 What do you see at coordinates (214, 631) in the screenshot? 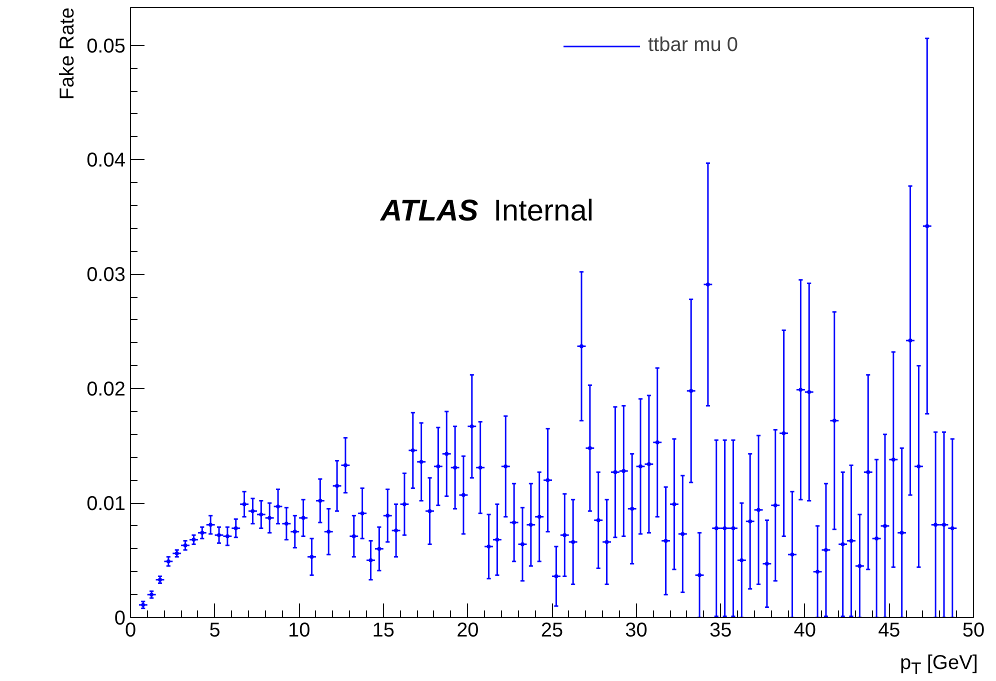
I see `x-tick-label: 5` at bounding box center [214, 631].